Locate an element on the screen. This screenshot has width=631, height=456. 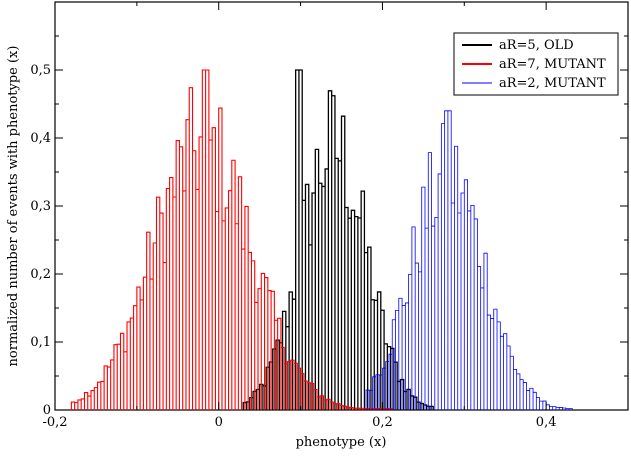
y-tick-label: 0,3 is located at coordinates (40, 206).